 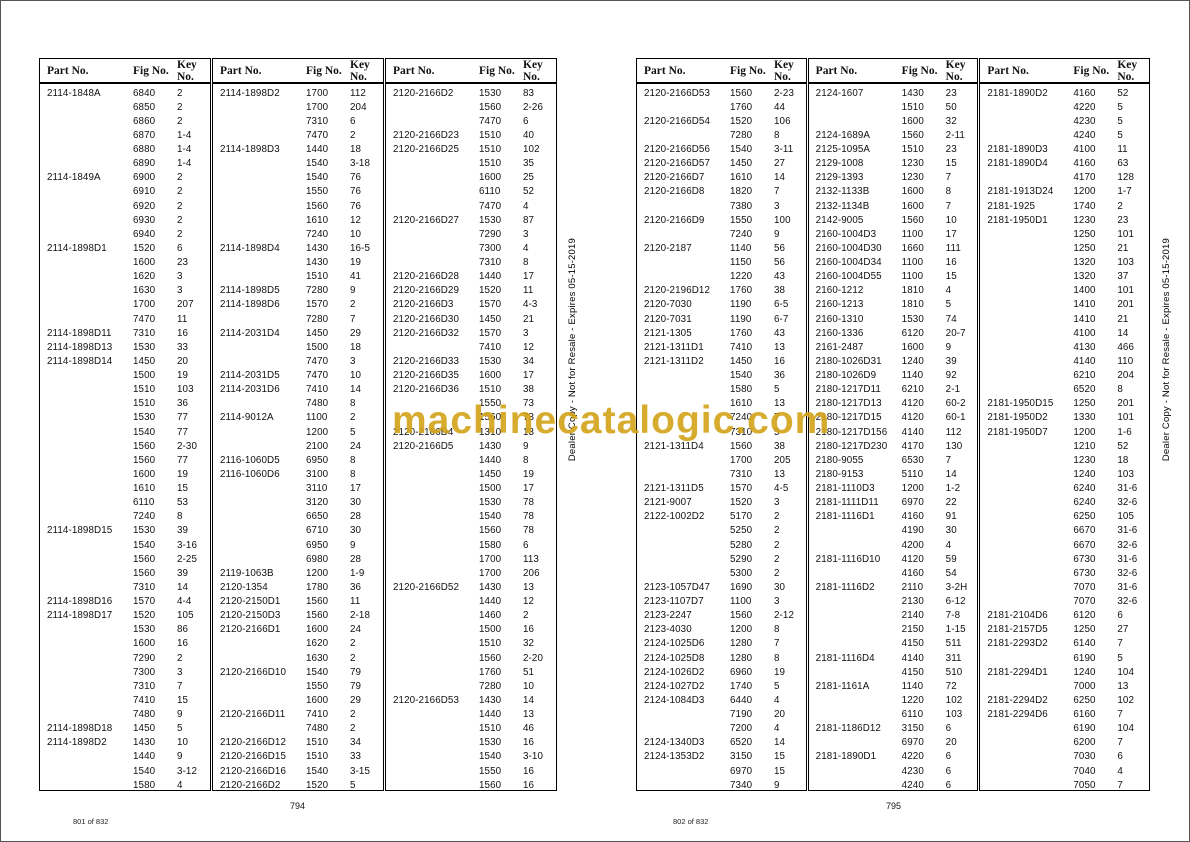 I want to click on key-no-cell: 9, so click(x=777, y=234).